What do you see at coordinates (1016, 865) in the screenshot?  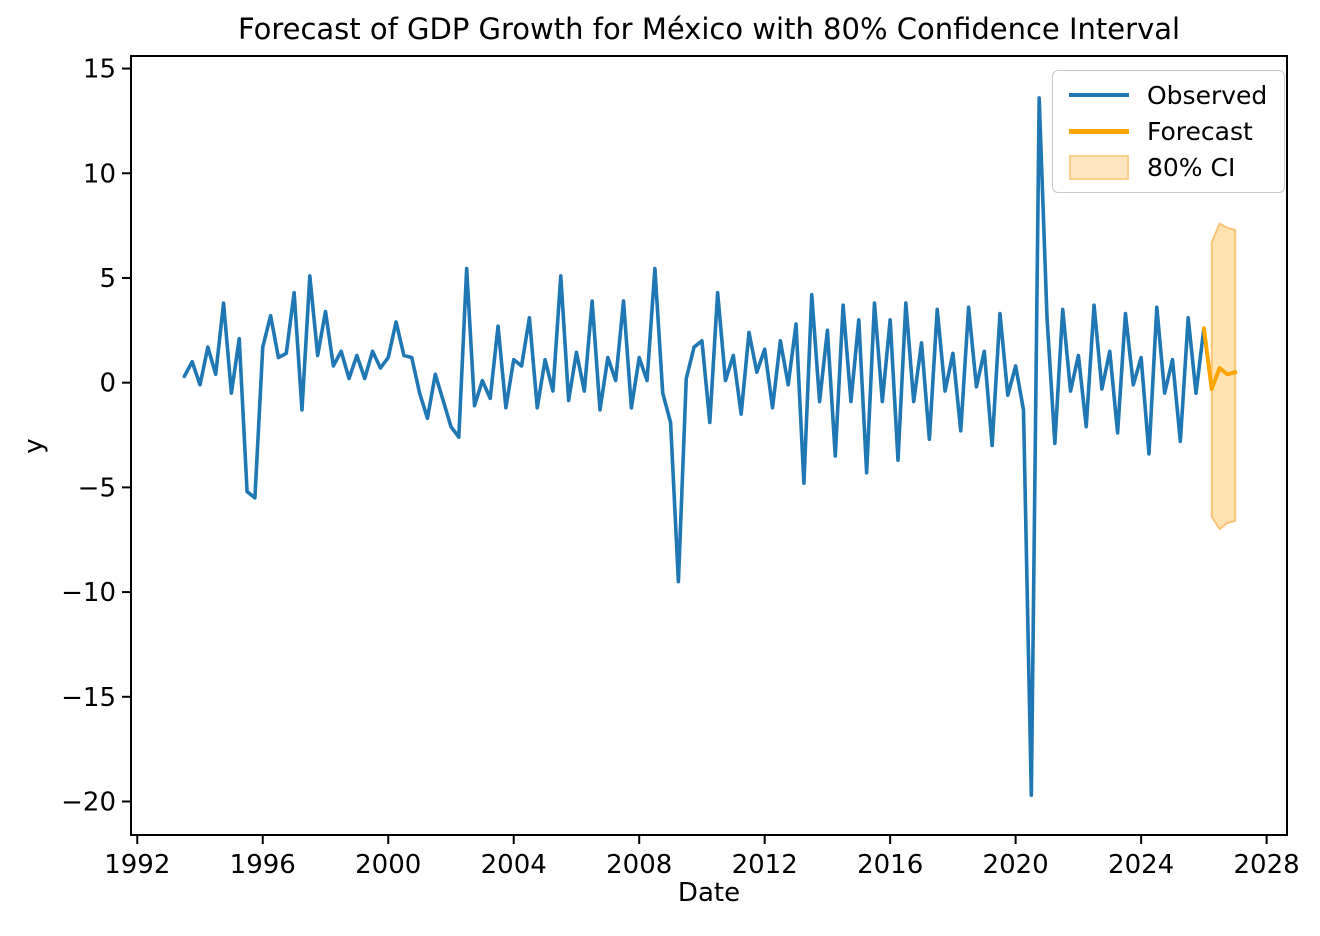 I see `x-tick-label: 2020` at bounding box center [1016, 865].